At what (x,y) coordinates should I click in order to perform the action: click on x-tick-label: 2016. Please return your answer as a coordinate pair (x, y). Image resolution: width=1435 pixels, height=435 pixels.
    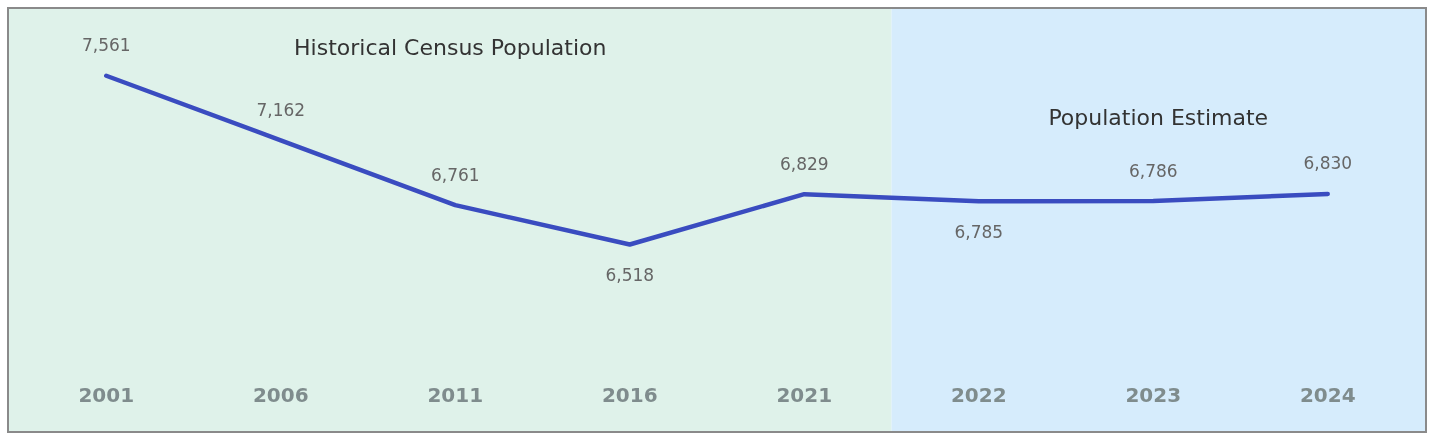
    Looking at the image, I should click on (629, 395).